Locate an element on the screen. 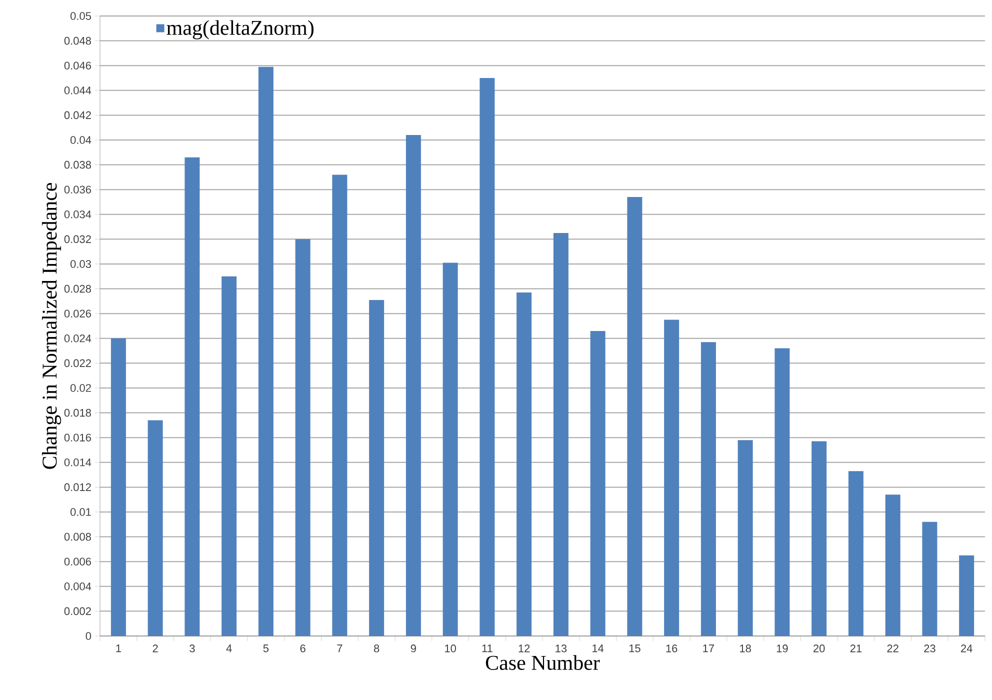 This screenshot has width=992, height=700. y-tick-label: 0.042 is located at coordinates (77, 115).